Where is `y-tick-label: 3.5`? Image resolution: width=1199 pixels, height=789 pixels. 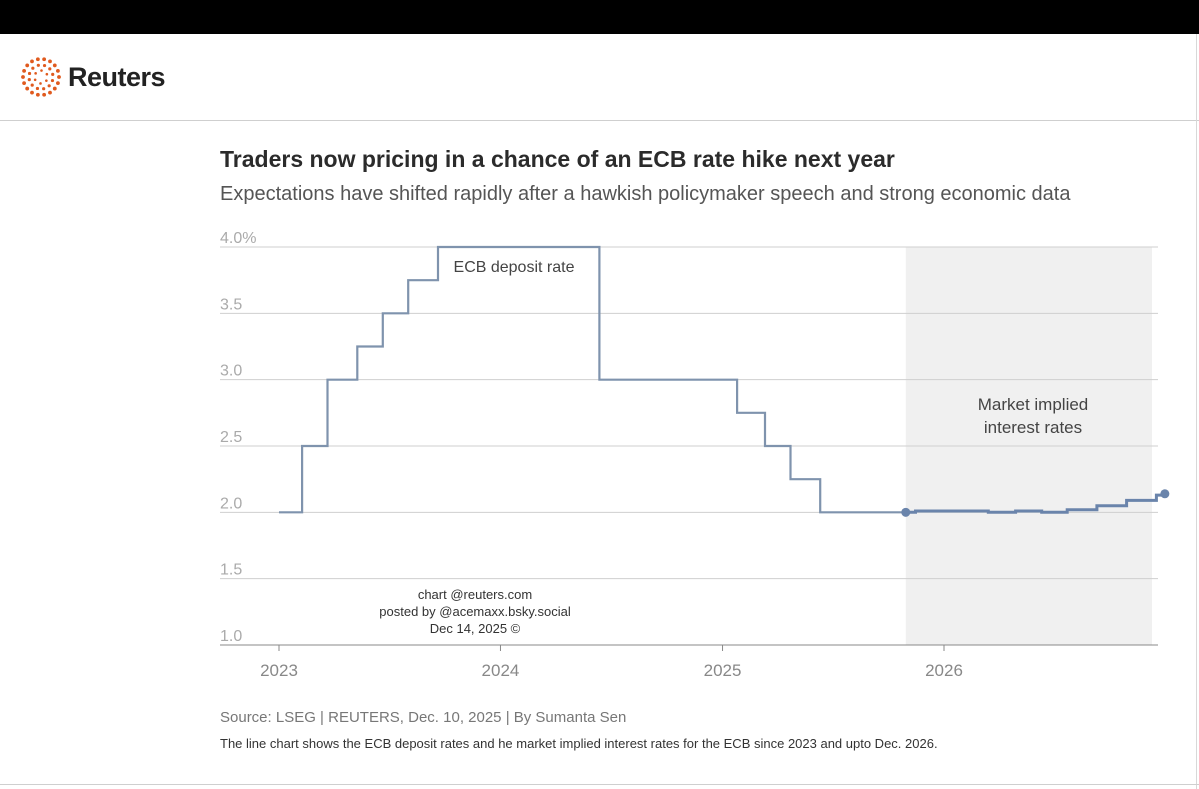 y-tick-label: 3.5 is located at coordinates (231, 304).